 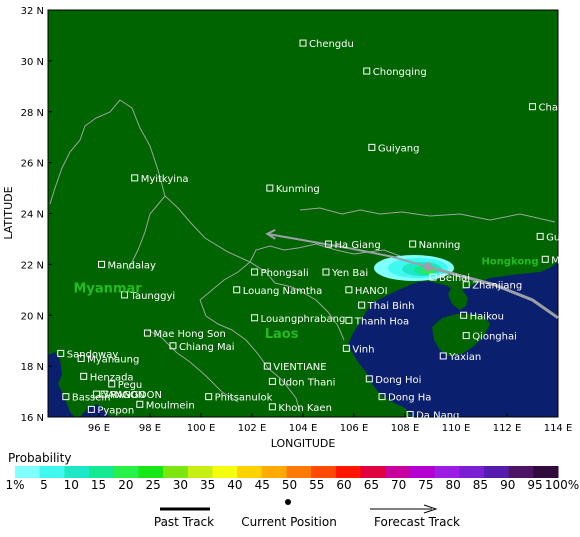 I want to click on forecast-track-line, so click(x=348, y=250).